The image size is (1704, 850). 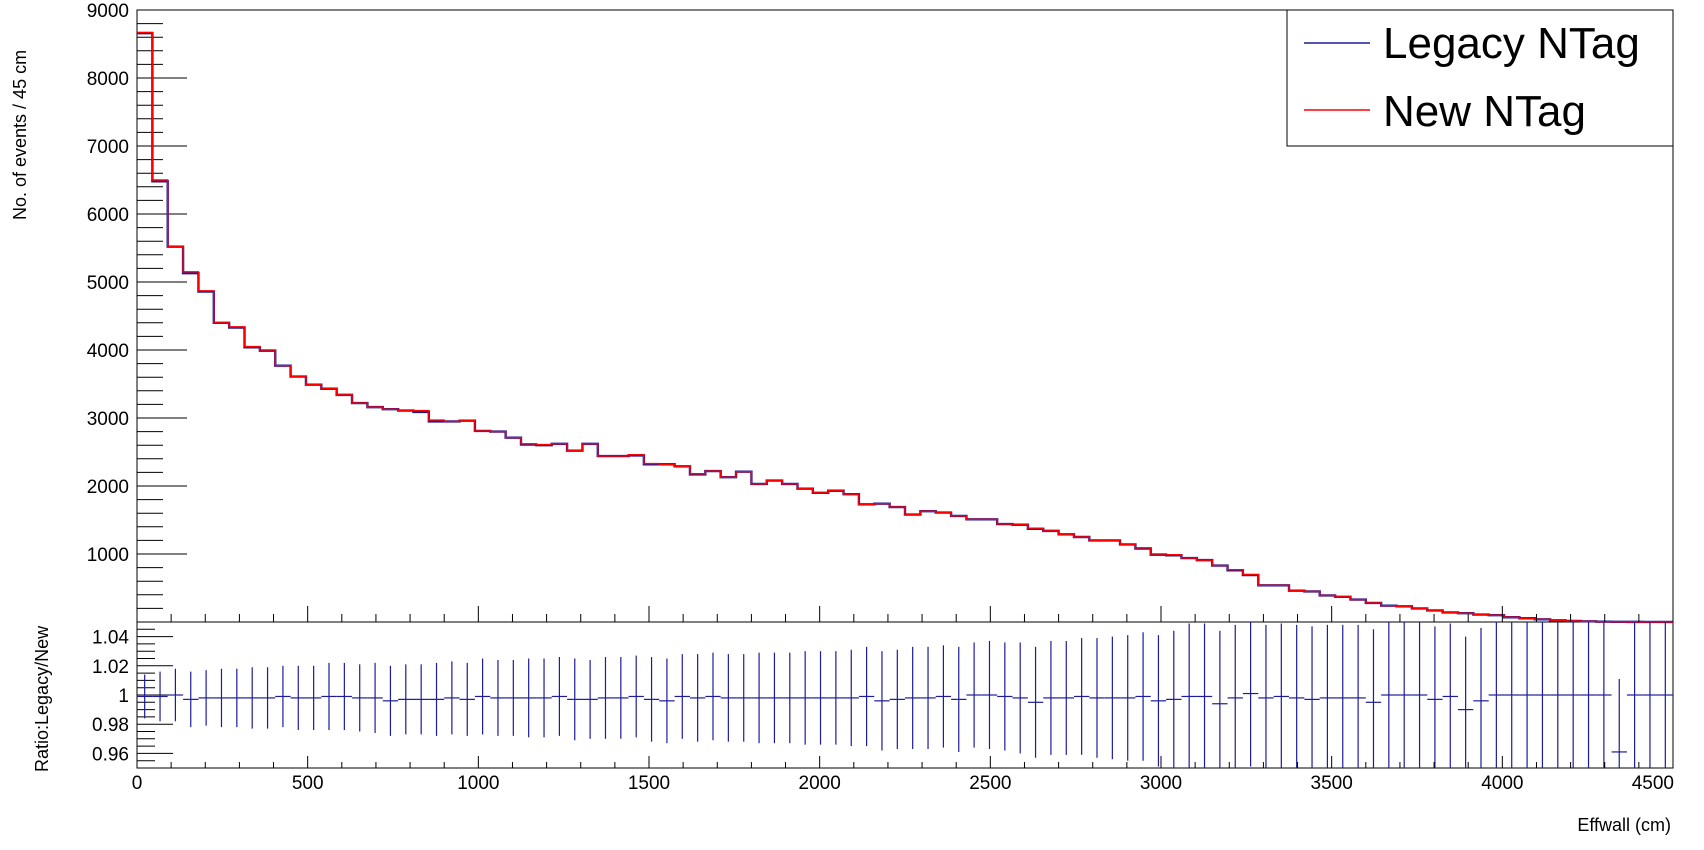 I want to click on x-tick-label: 3000, so click(x=1161, y=783).